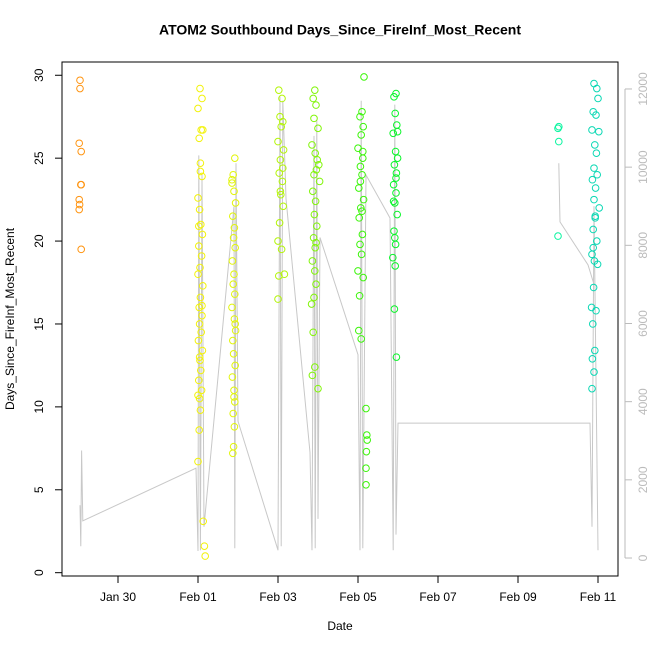 The width and height of the screenshot is (650, 655). I want to click on x-tick-label: Feb 11, so click(598, 597).